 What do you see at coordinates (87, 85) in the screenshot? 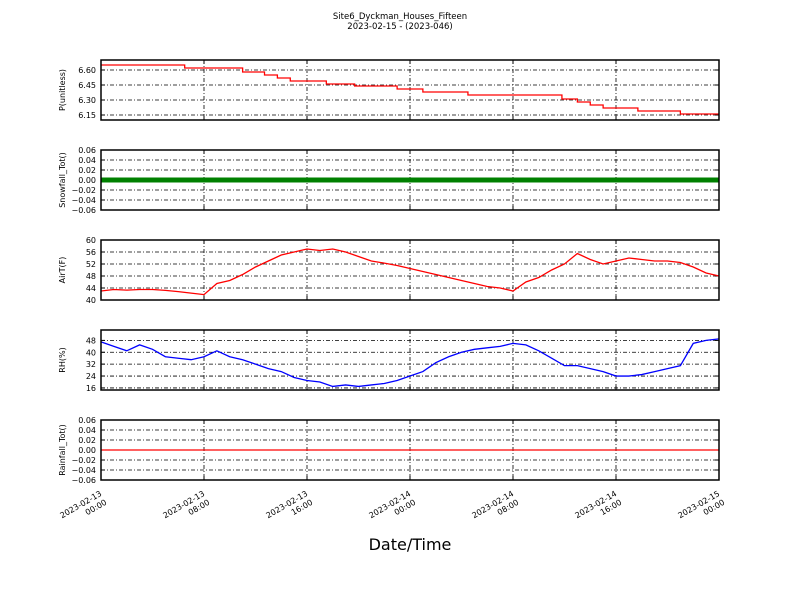
I see `y-tick-label: 6.45` at bounding box center [87, 85].